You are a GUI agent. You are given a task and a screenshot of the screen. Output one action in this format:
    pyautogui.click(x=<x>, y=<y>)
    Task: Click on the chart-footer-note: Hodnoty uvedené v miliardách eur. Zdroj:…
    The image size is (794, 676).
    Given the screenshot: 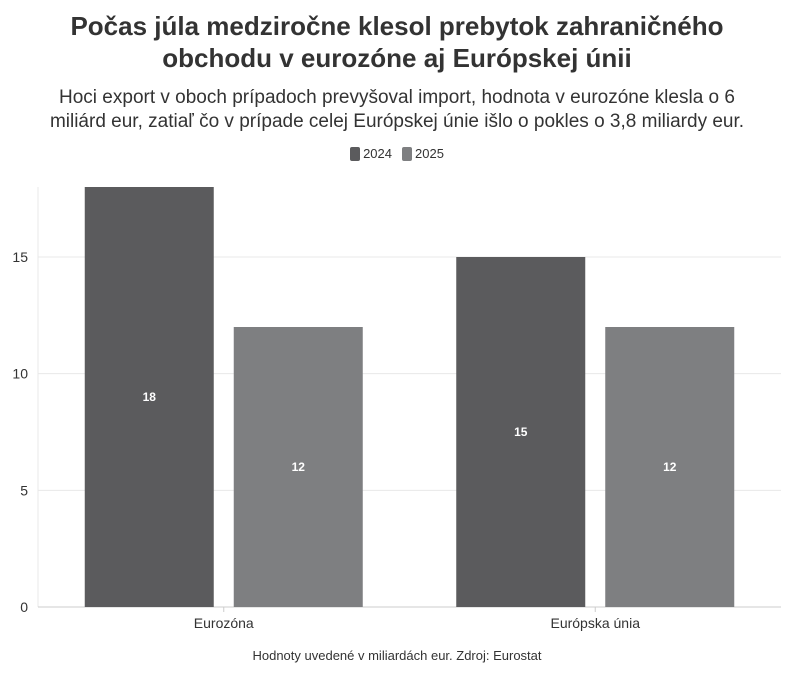 What is the action you would take?
    pyautogui.click(x=397, y=655)
    